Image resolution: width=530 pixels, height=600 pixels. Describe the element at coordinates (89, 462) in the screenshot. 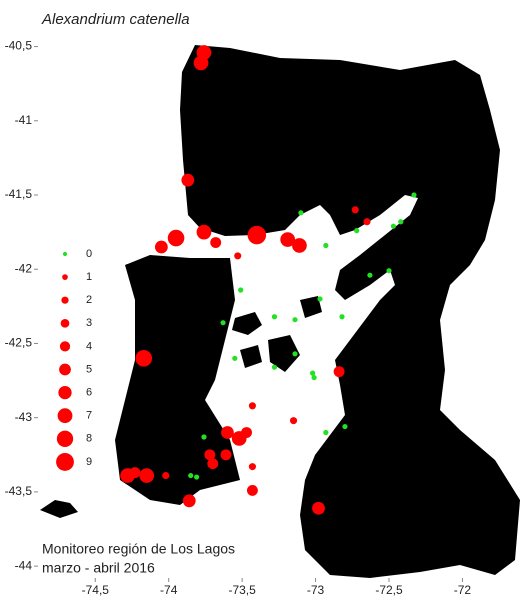

I see `legend-label: 9` at that location.